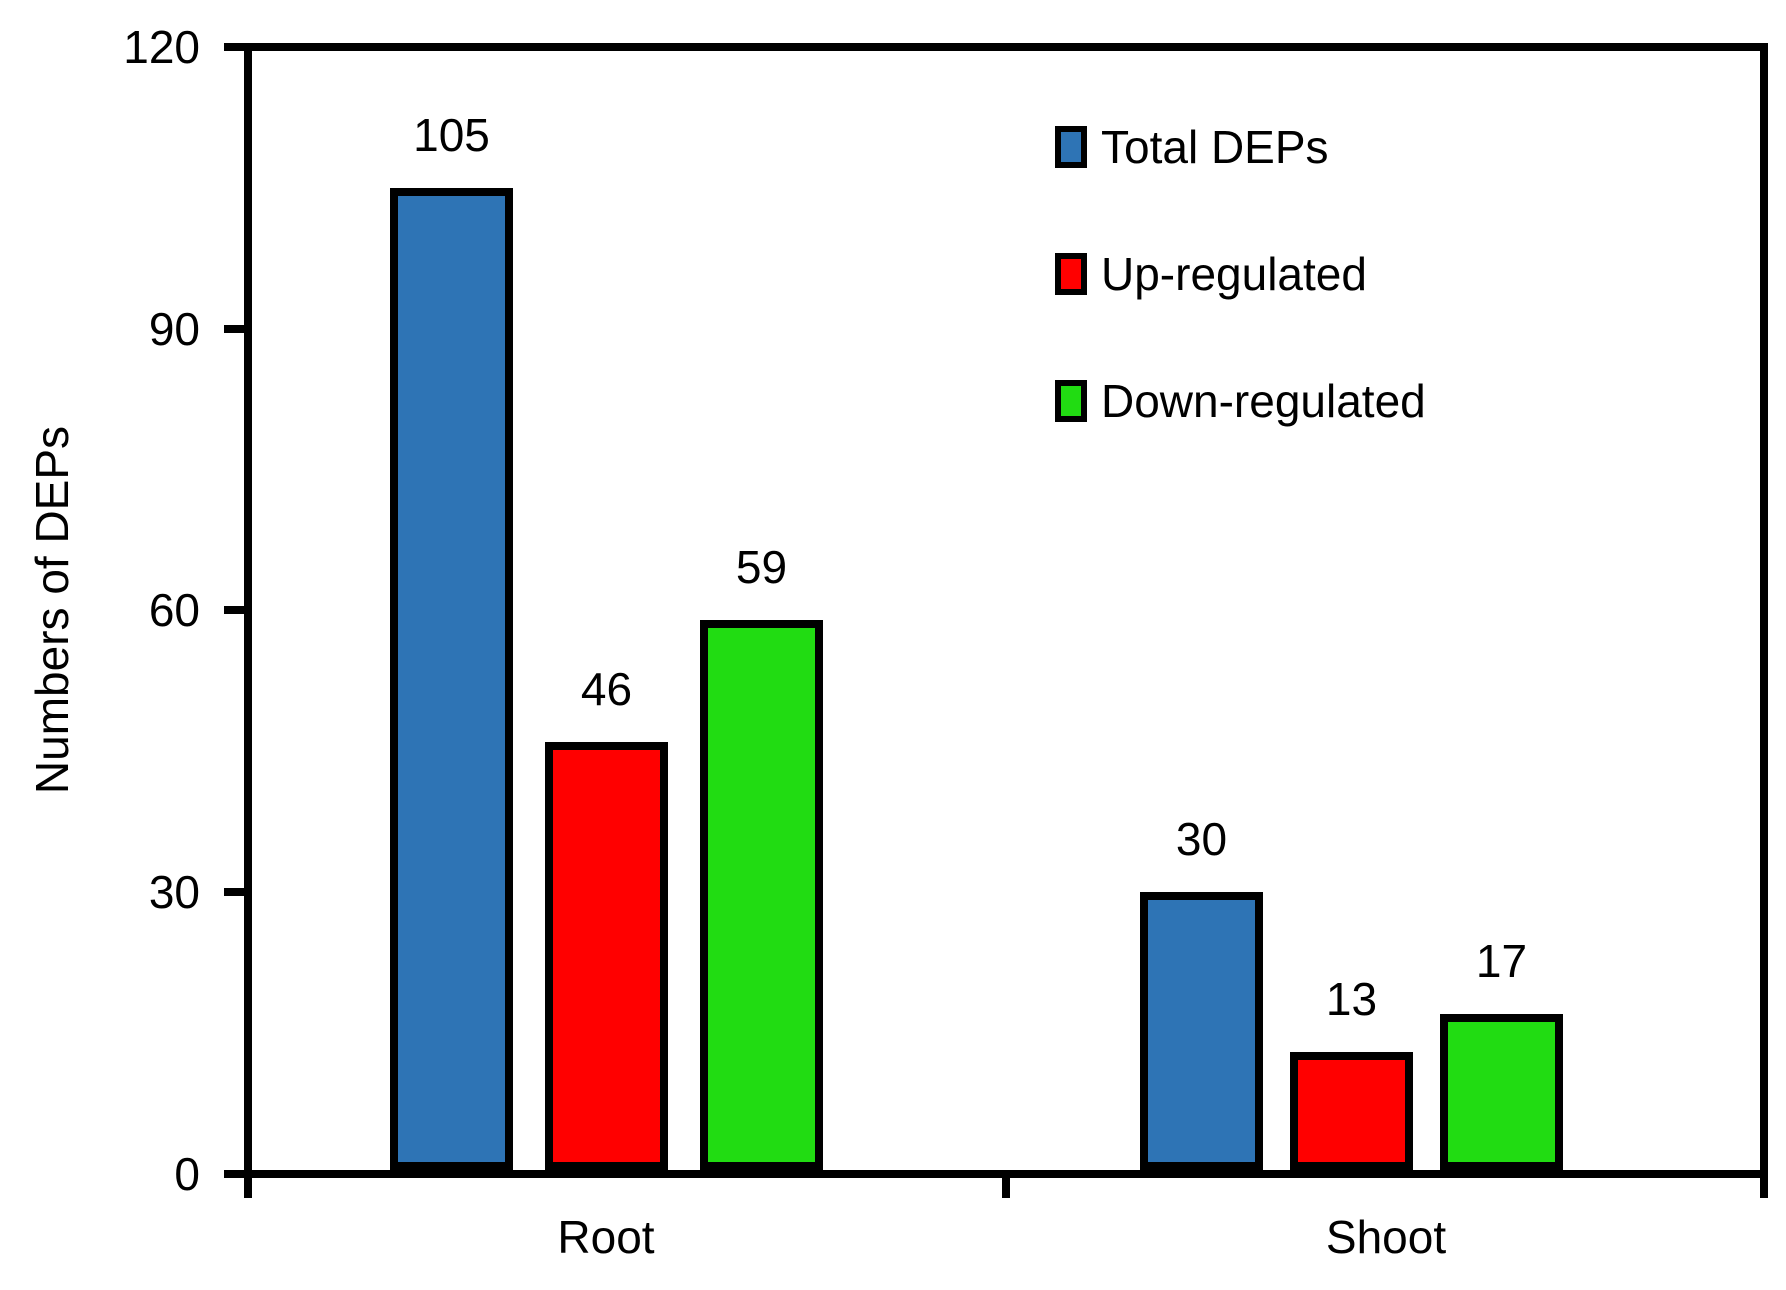  I want to click on bar-shoot-down-regulated, so click(1501, 1092).